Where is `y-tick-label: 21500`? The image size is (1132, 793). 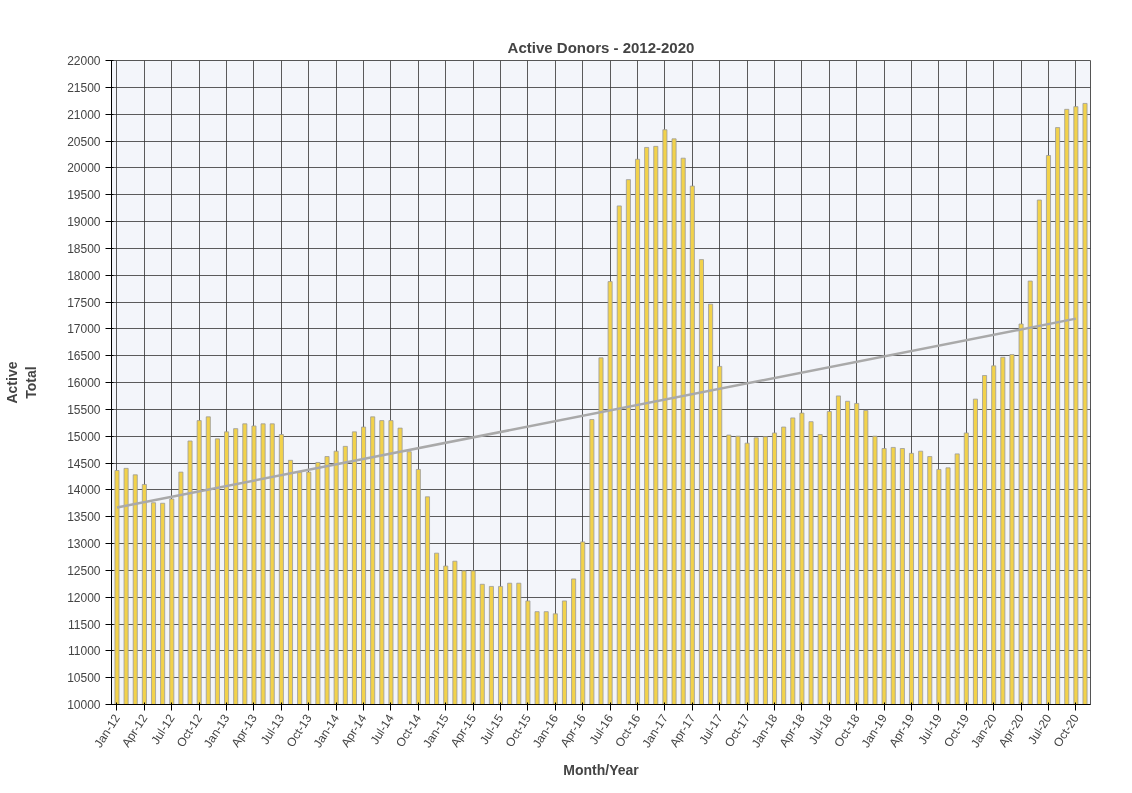
y-tick-label: 21500 is located at coordinates (84, 87).